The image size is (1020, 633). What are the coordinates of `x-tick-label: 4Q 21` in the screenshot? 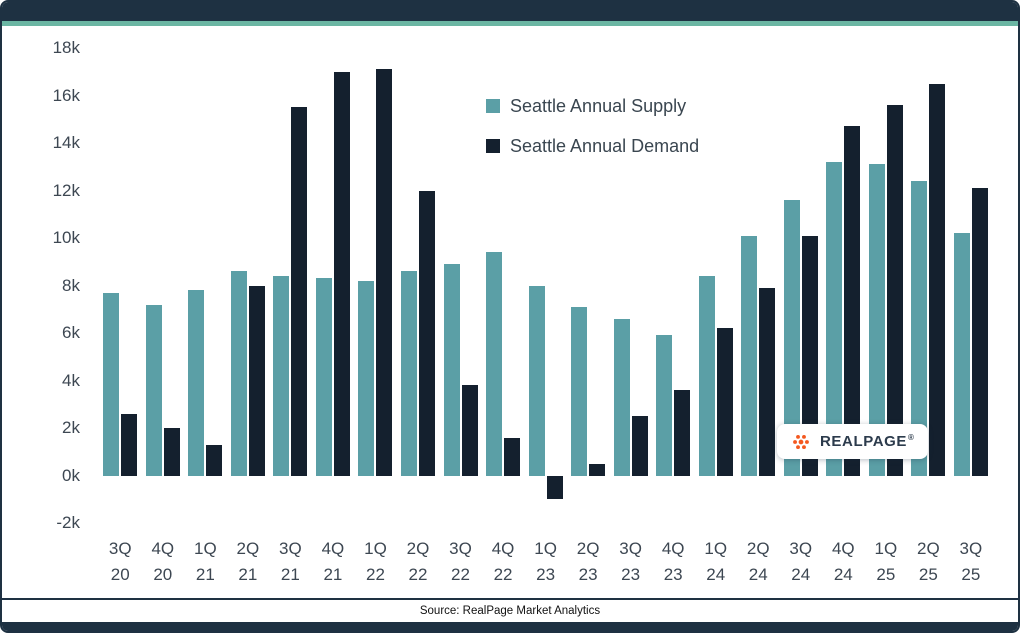 It's located at (333, 561).